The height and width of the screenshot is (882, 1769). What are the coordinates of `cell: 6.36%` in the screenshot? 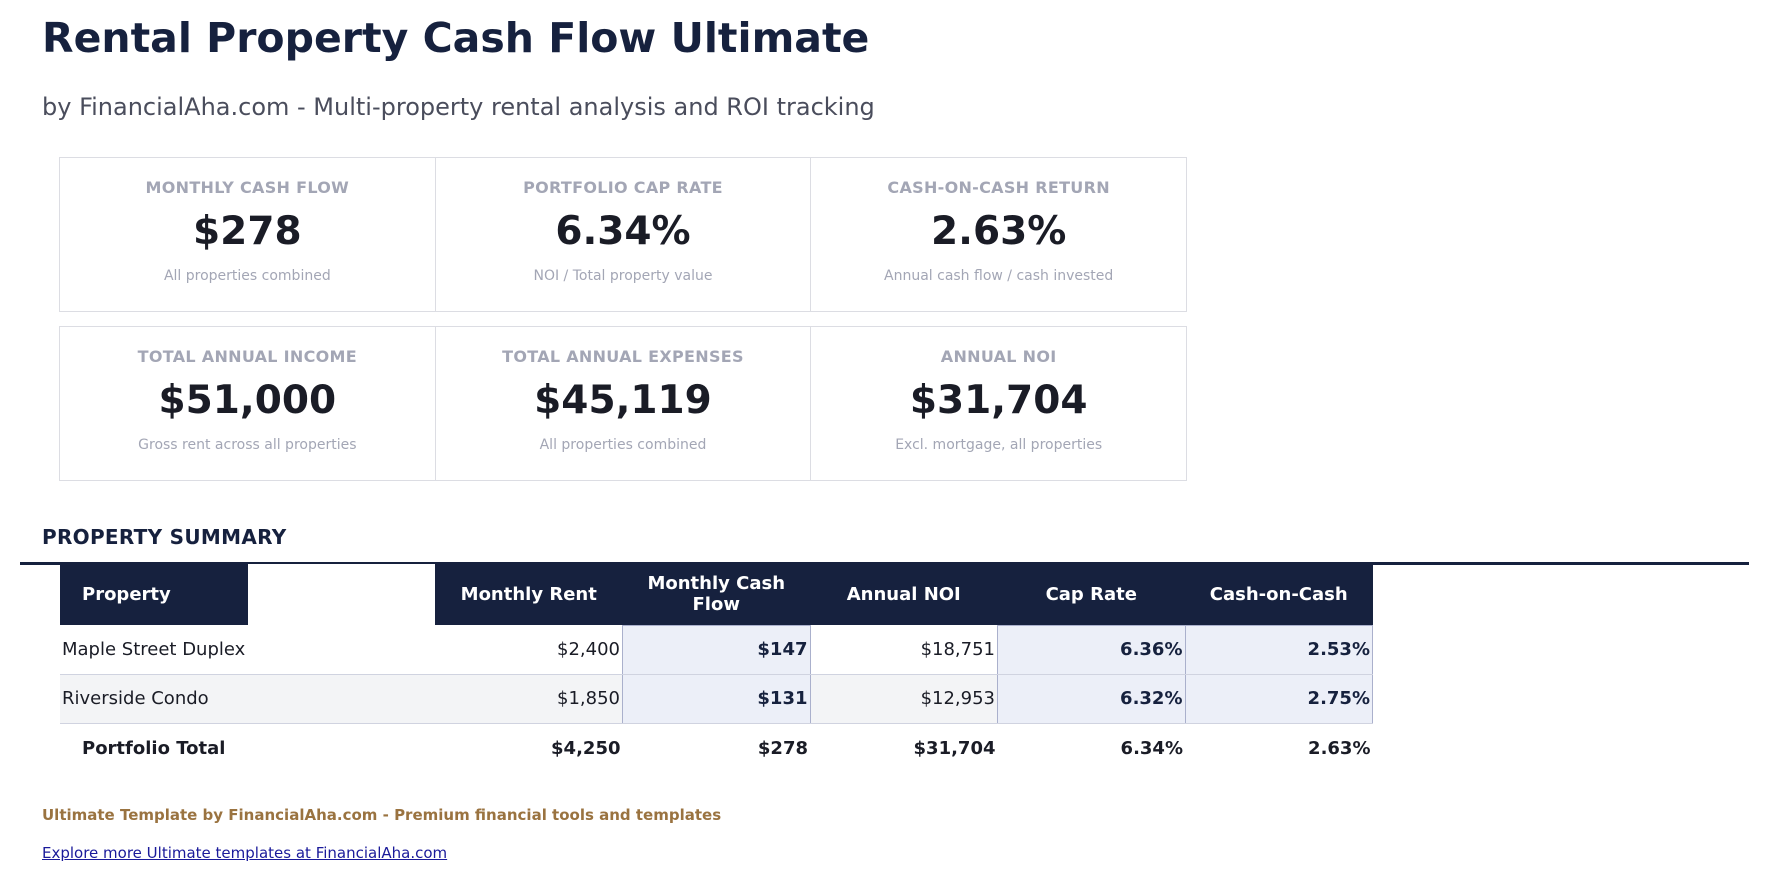 It's located at (1091, 649).